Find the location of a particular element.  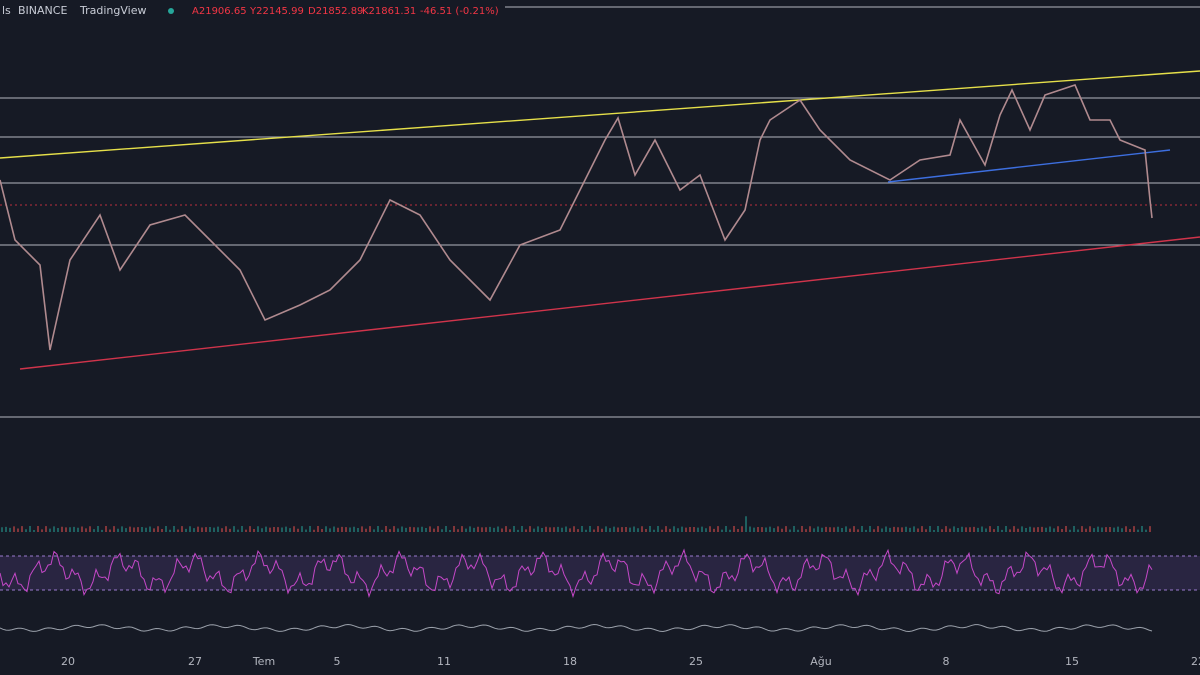

x-axis: 20 27 Tem 5 11 18 25 Ağu 8 15 22 is located at coordinates (630, 661).